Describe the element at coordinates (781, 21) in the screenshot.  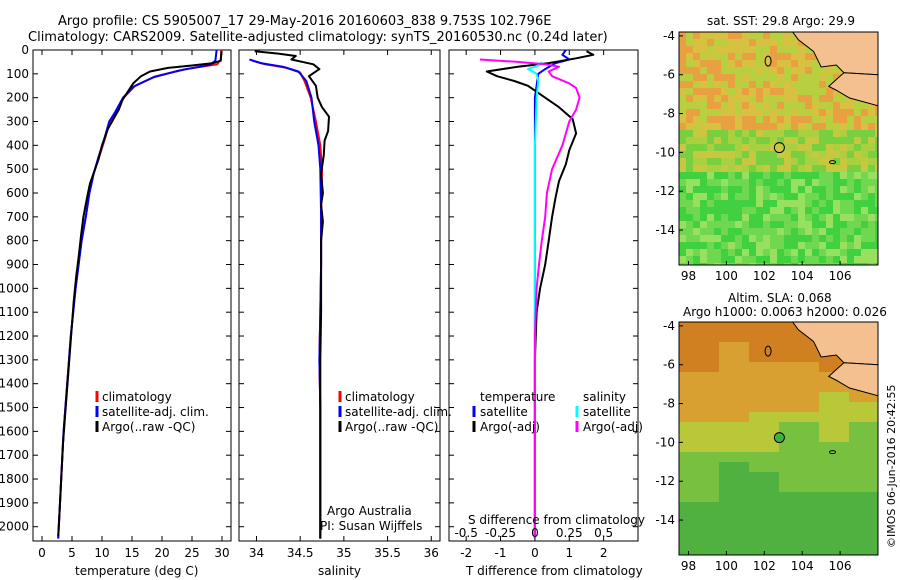
I see `sst-map-title: sat. SST: 29.8 Argo: 29.9` at that location.